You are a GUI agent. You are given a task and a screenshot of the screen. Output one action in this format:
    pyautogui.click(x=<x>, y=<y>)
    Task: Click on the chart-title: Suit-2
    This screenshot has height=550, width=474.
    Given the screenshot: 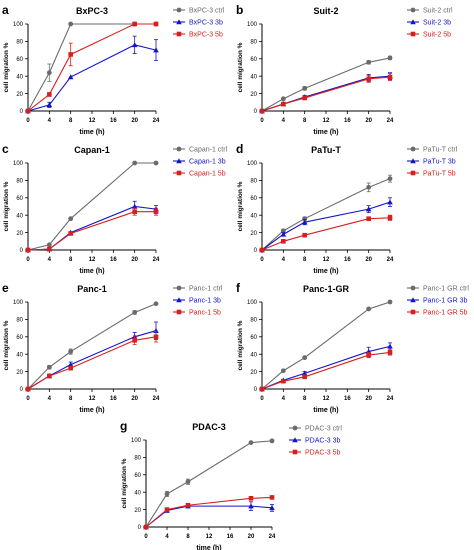 What is the action you would take?
    pyautogui.click(x=325, y=11)
    